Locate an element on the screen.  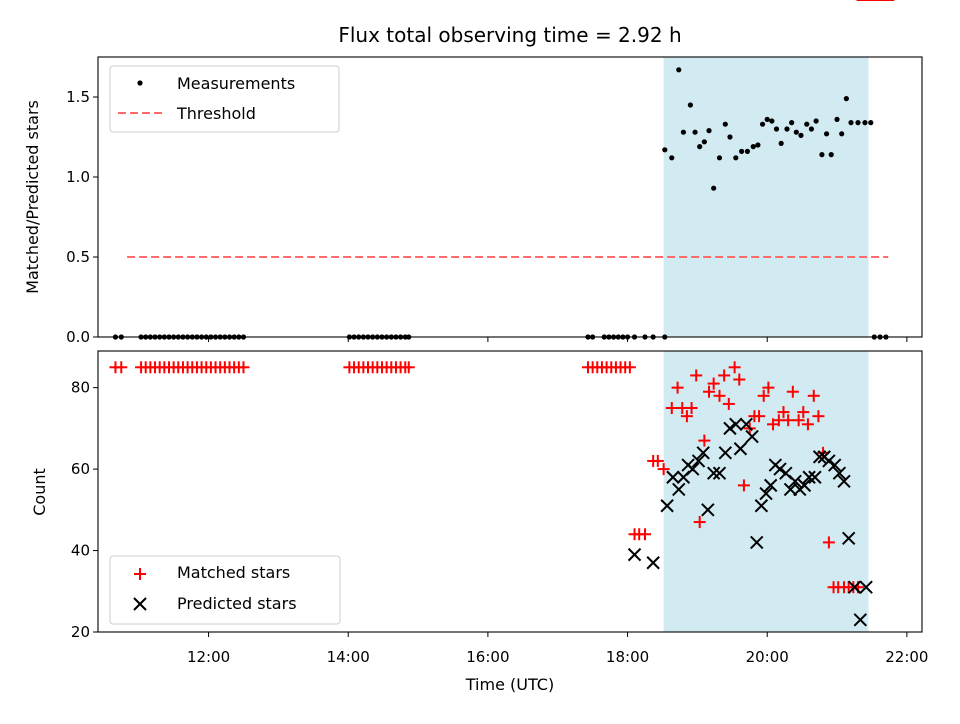
ratio-y-axis-label: Matched/Predicted stars is located at coordinates (32, 197).